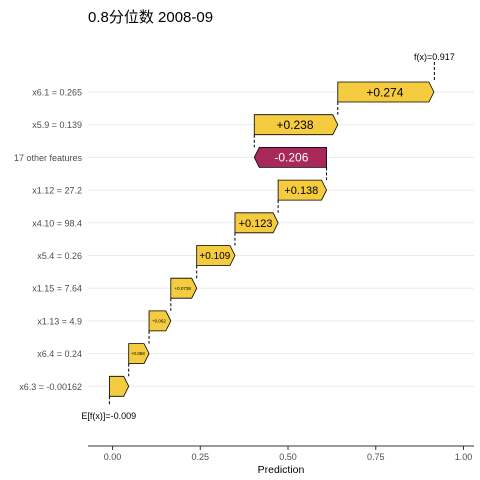 The height and width of the screenshot is (480, 480). Describe the element at coordinates (57, 223) in the screenshot. I see `feature-label: x4.10 = 98.4` at that location.